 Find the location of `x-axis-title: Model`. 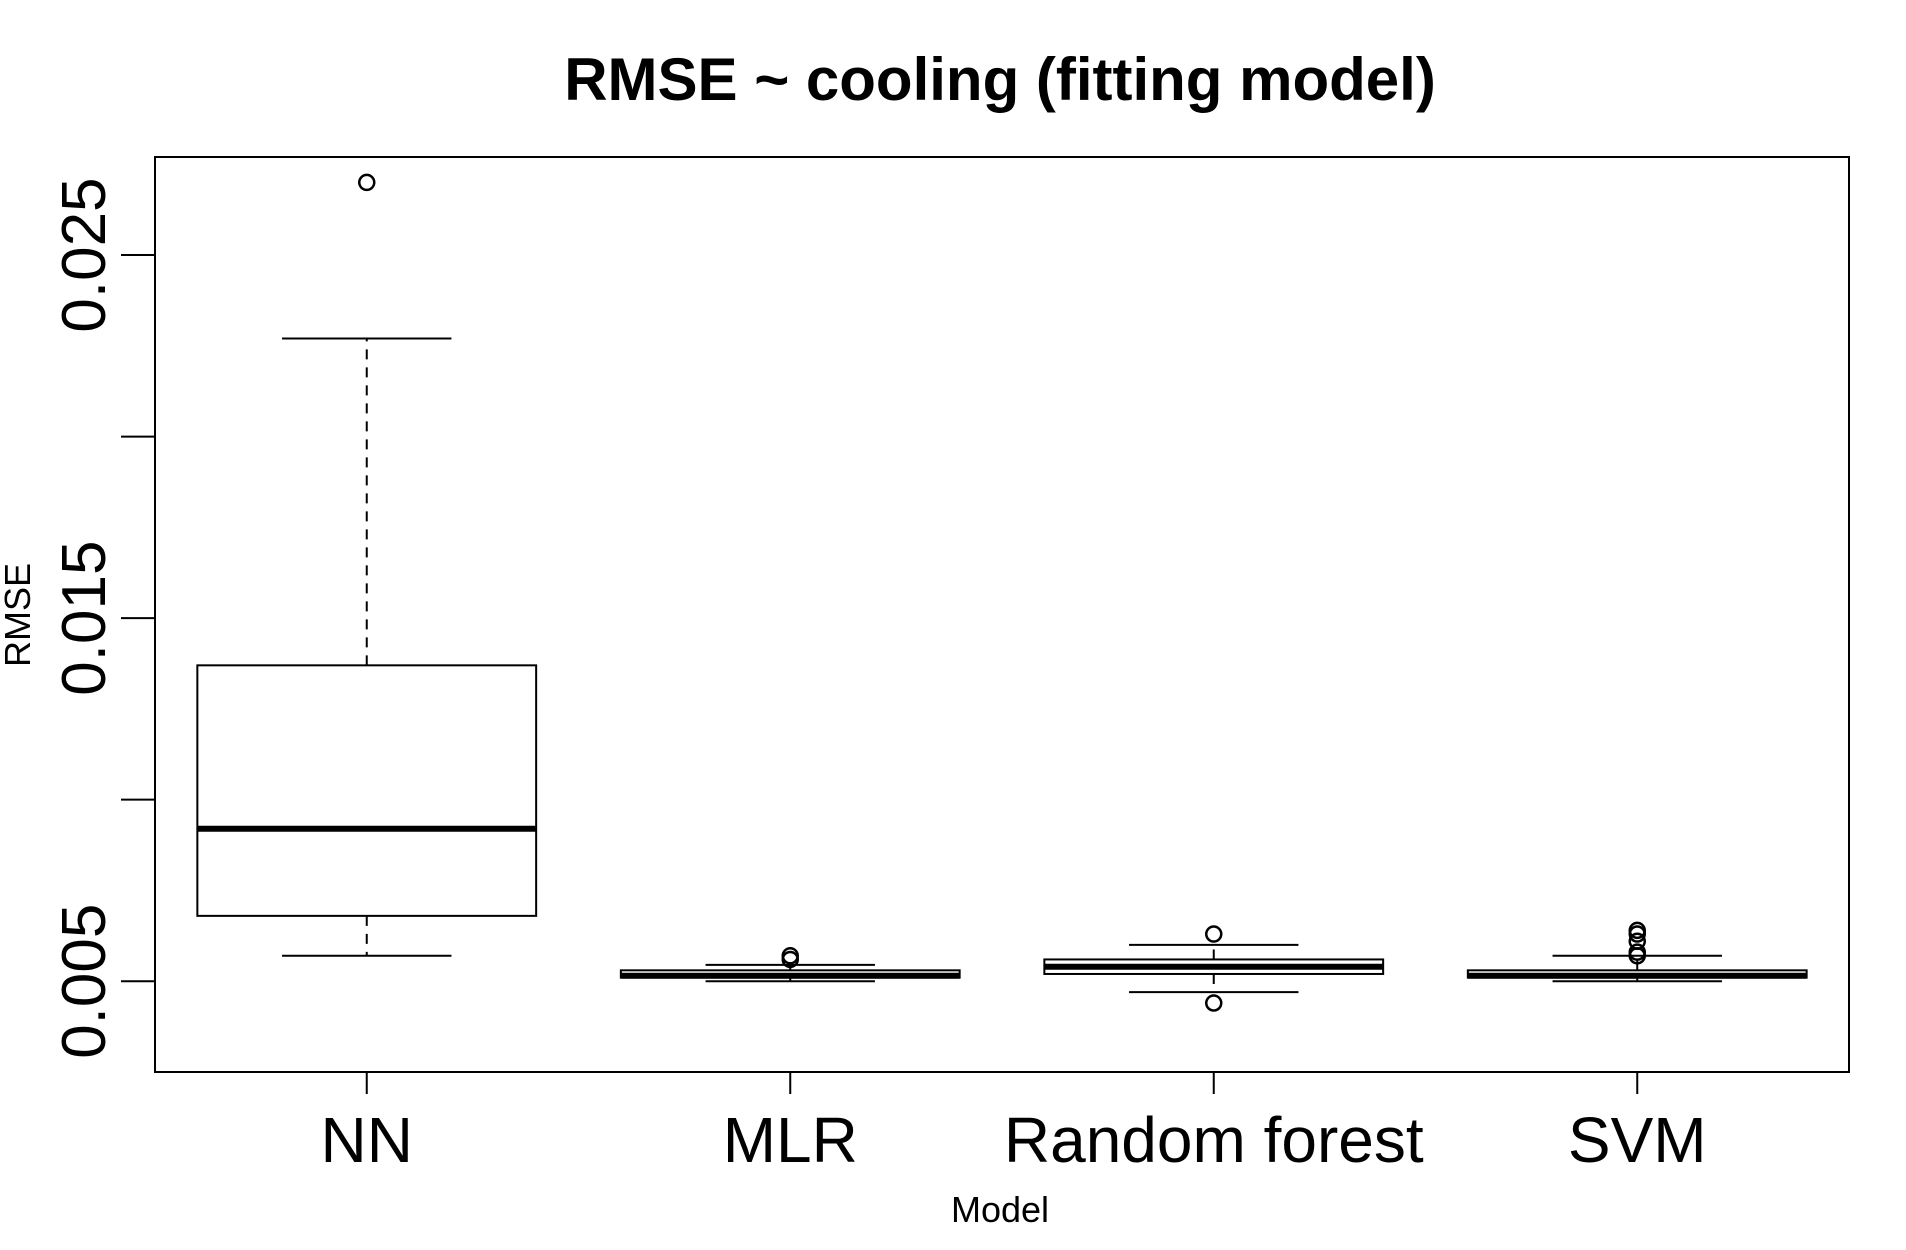

x-axis-title: Model is located at coordinates (1000, 1209).